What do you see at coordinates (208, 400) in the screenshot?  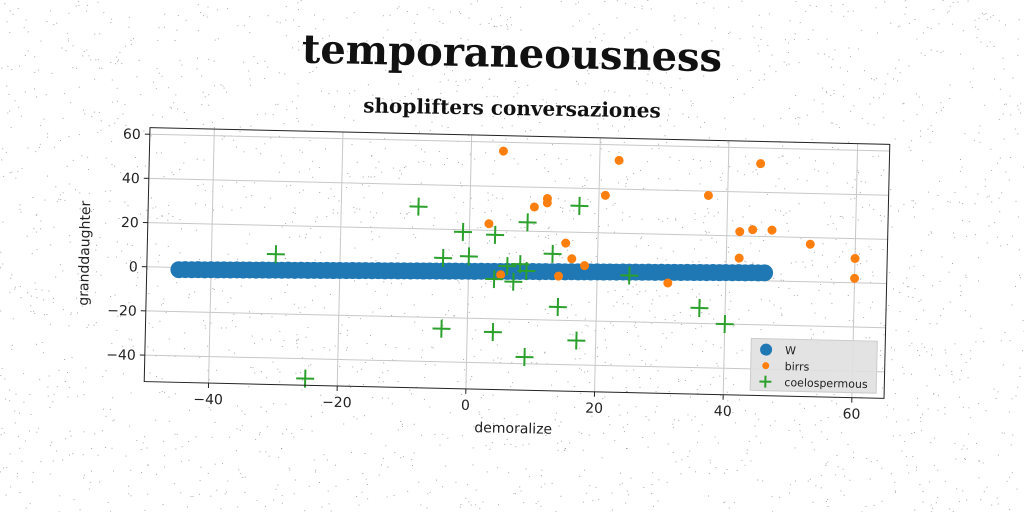 I see `x-tick-label: −40` at bounding box center [208, 400].